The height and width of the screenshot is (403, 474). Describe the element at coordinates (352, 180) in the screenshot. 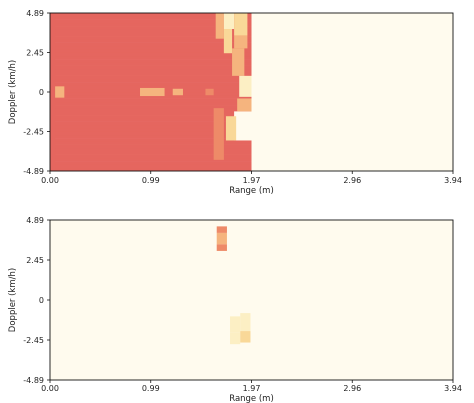

I see `x-tick-label: 2.96` at that location.